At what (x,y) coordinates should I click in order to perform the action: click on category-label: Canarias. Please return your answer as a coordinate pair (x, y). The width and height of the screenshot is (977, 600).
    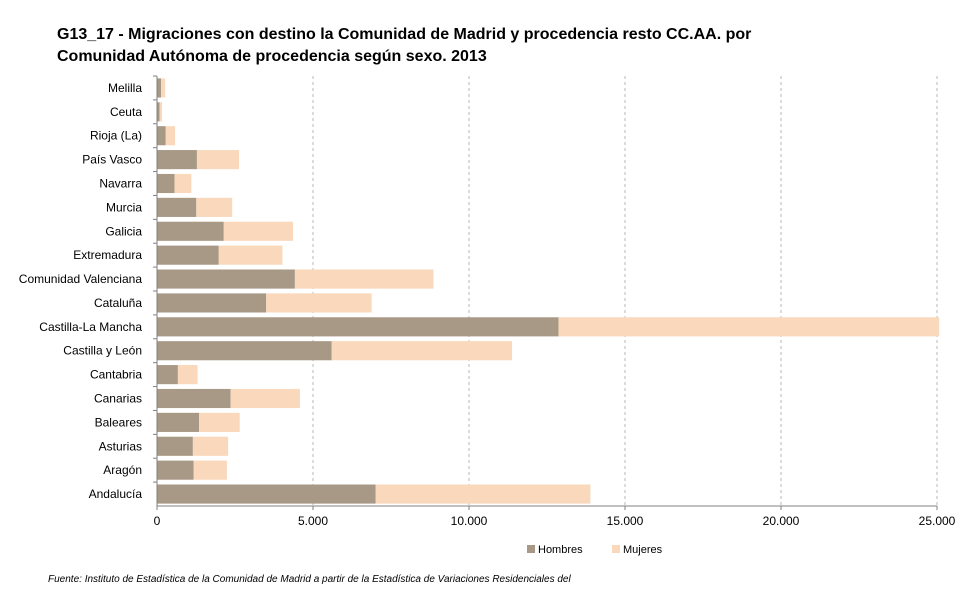
    Looking at the image, I should click on (118, 399).